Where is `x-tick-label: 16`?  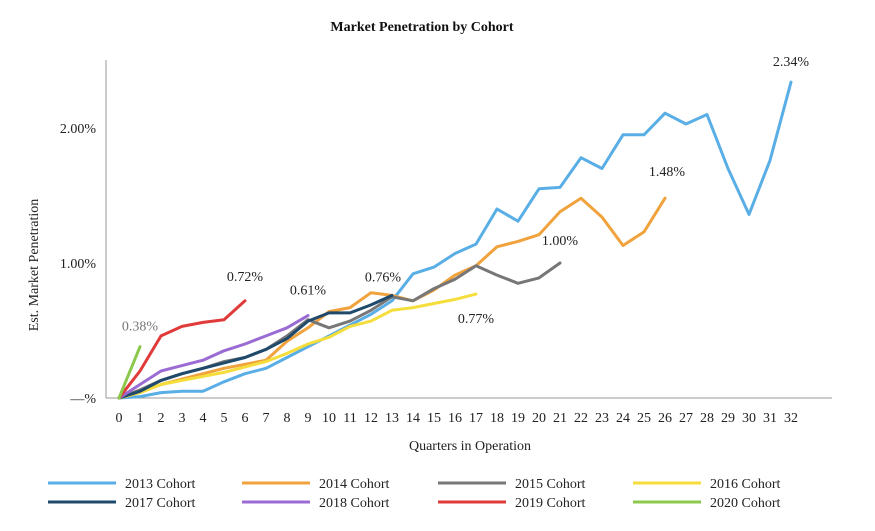 x-tick-label: 16 is located at coordinates (455, 418).